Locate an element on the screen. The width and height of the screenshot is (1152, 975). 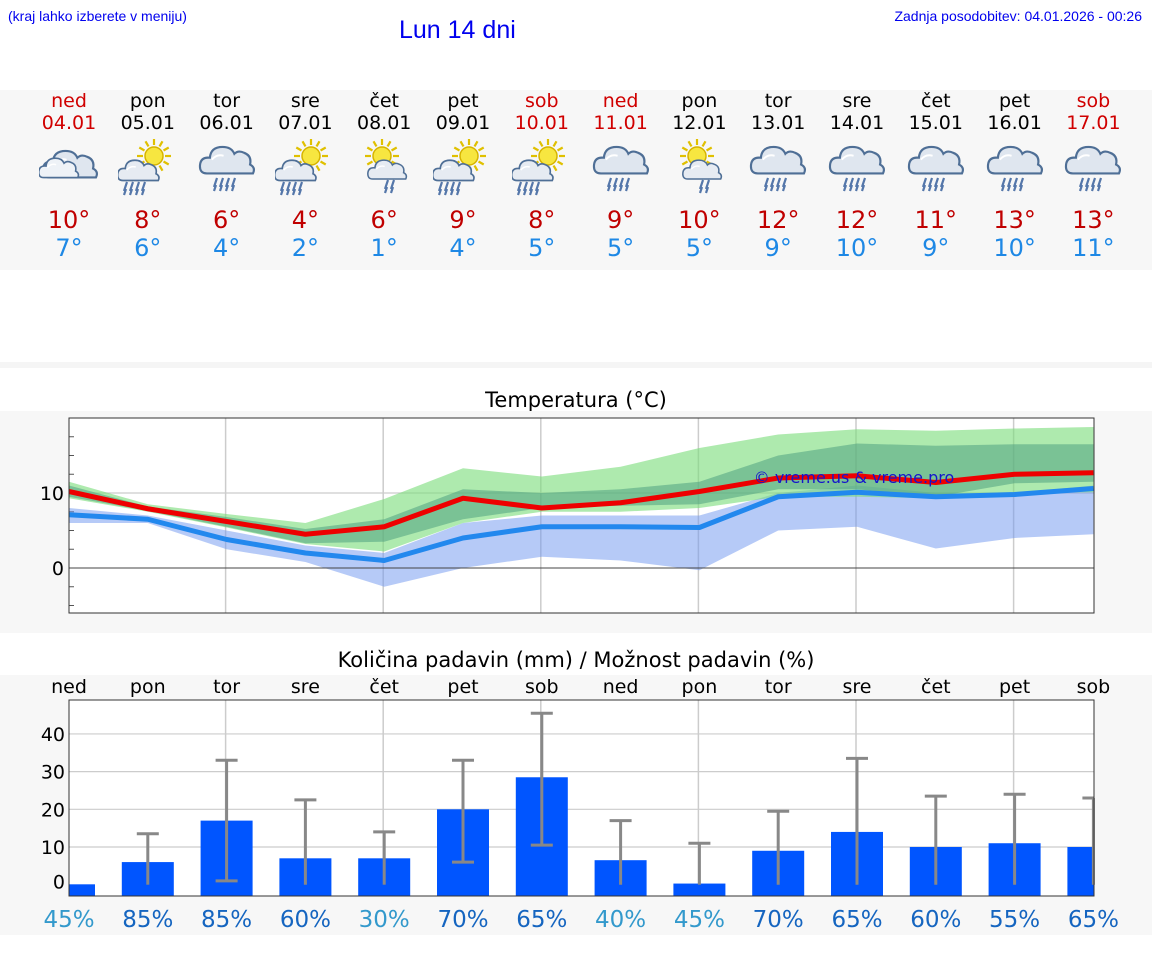
day-name: ned is located at coordinates (620, 101).